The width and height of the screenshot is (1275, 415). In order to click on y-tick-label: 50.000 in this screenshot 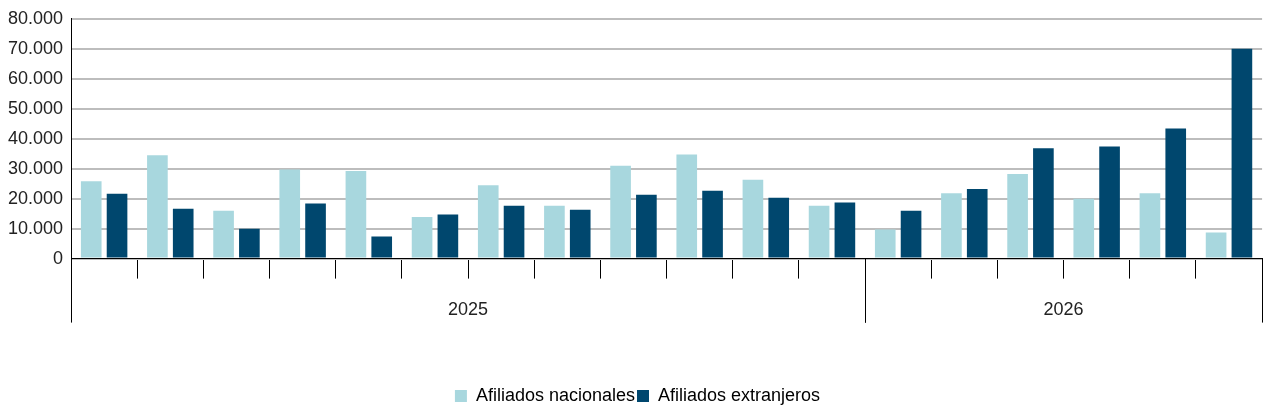, I will do `click(35, 107)`.